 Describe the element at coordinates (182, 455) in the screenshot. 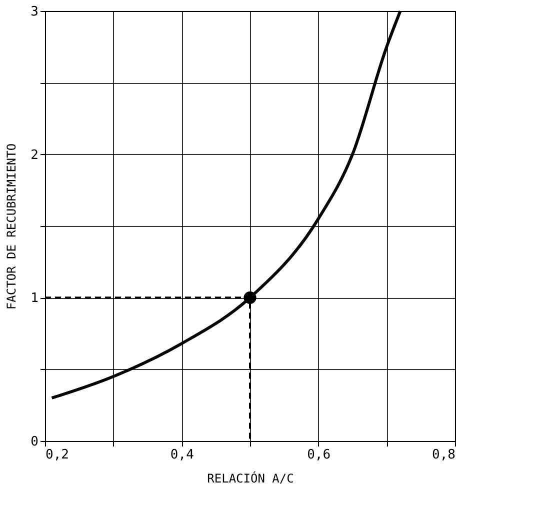

I see `x-tick-label: 0,4` at that location.